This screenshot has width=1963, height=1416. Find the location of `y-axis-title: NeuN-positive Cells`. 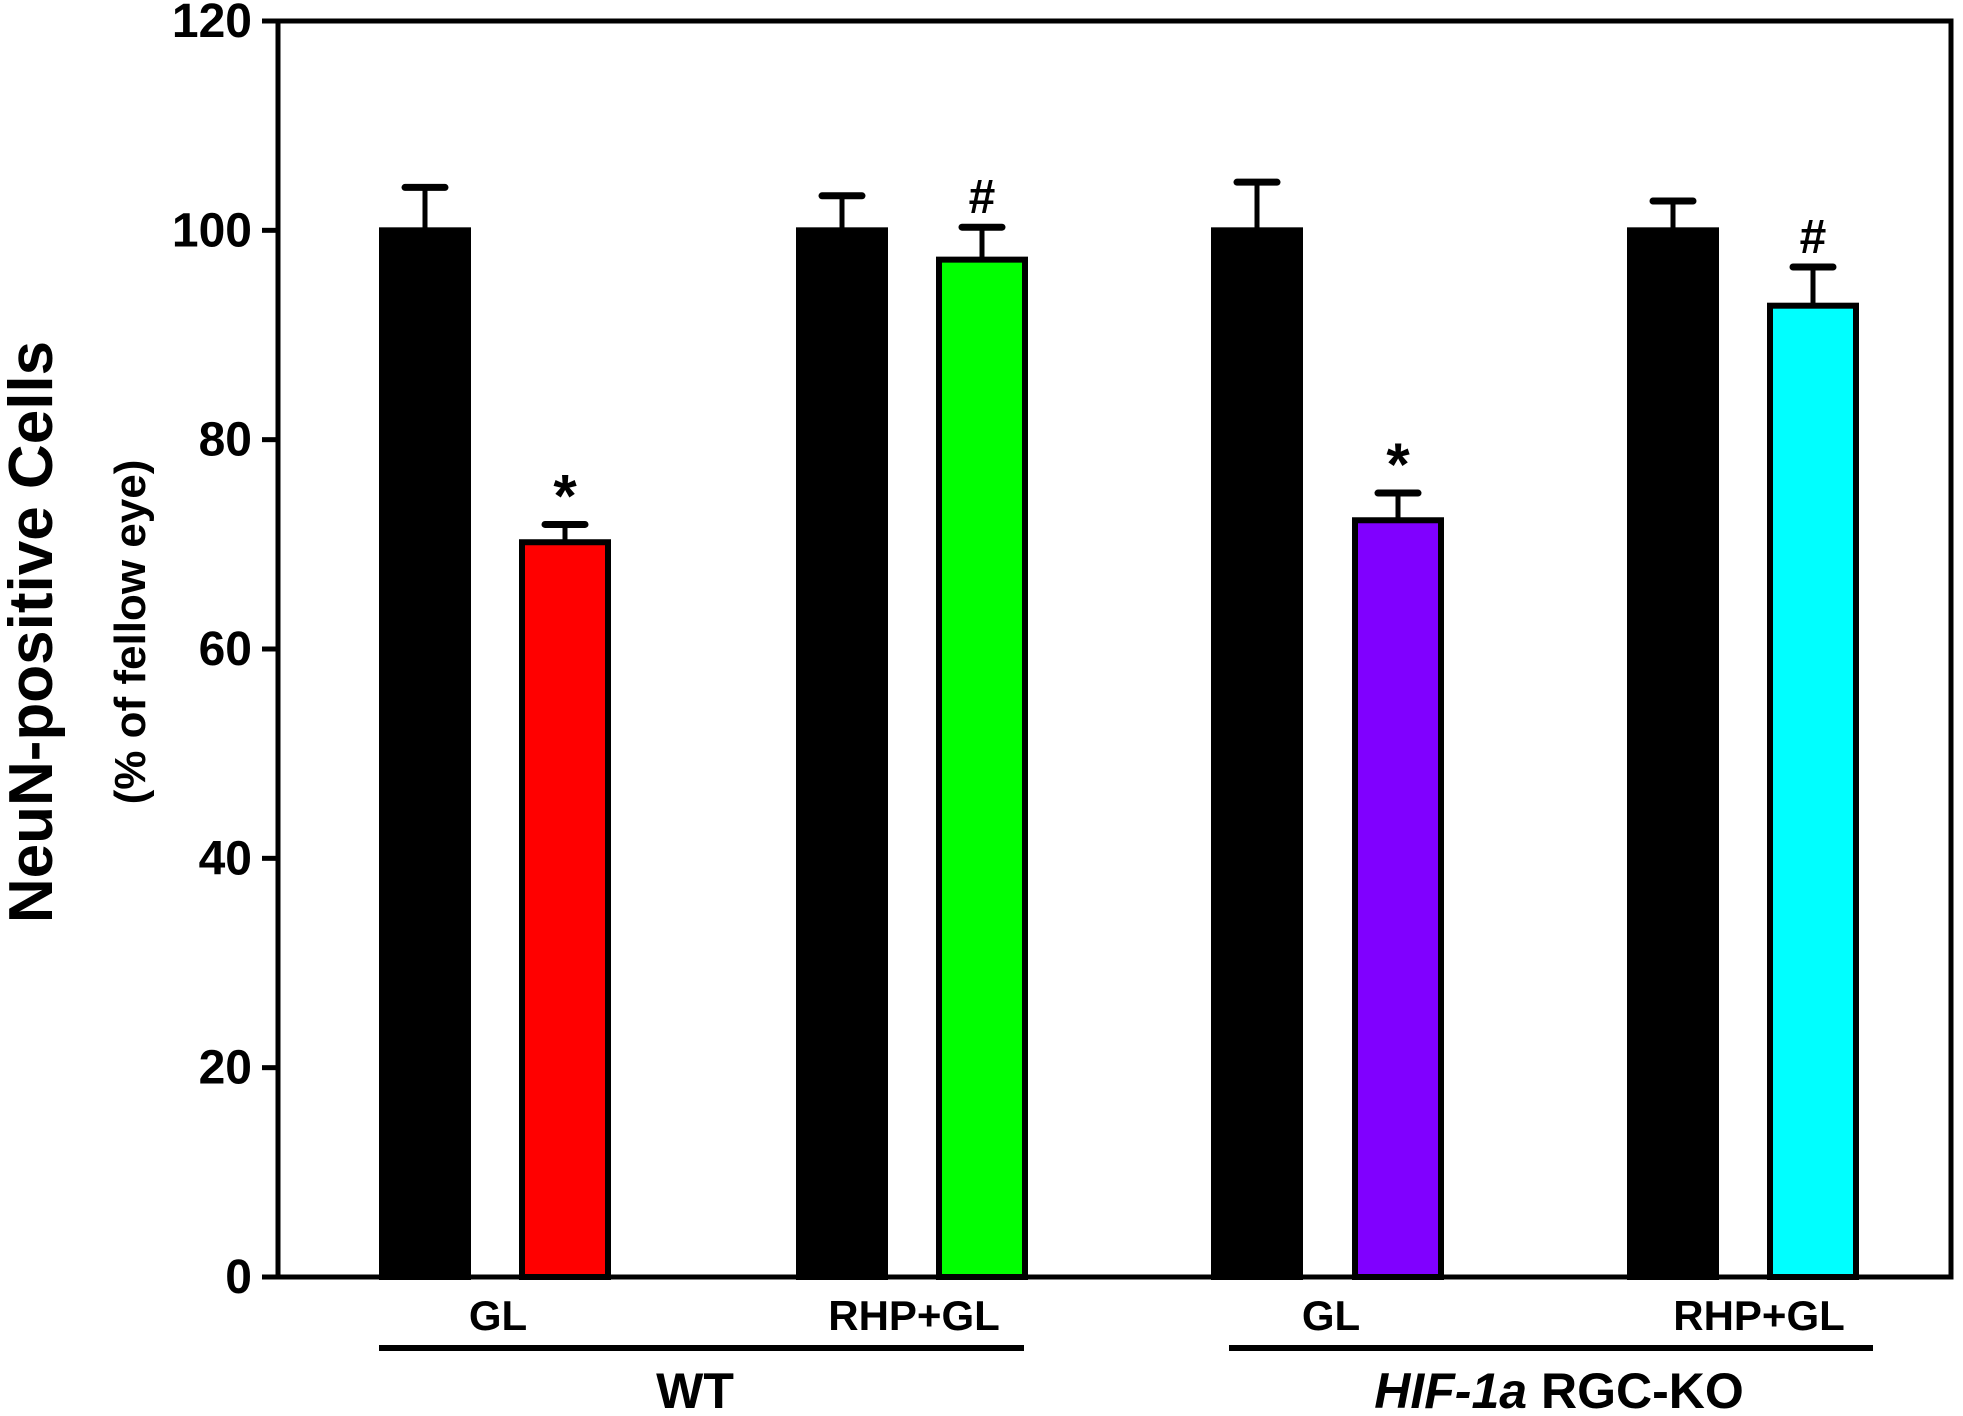

y-axis-title: NeuN-positive Cells is located at coordinates (33, 632).